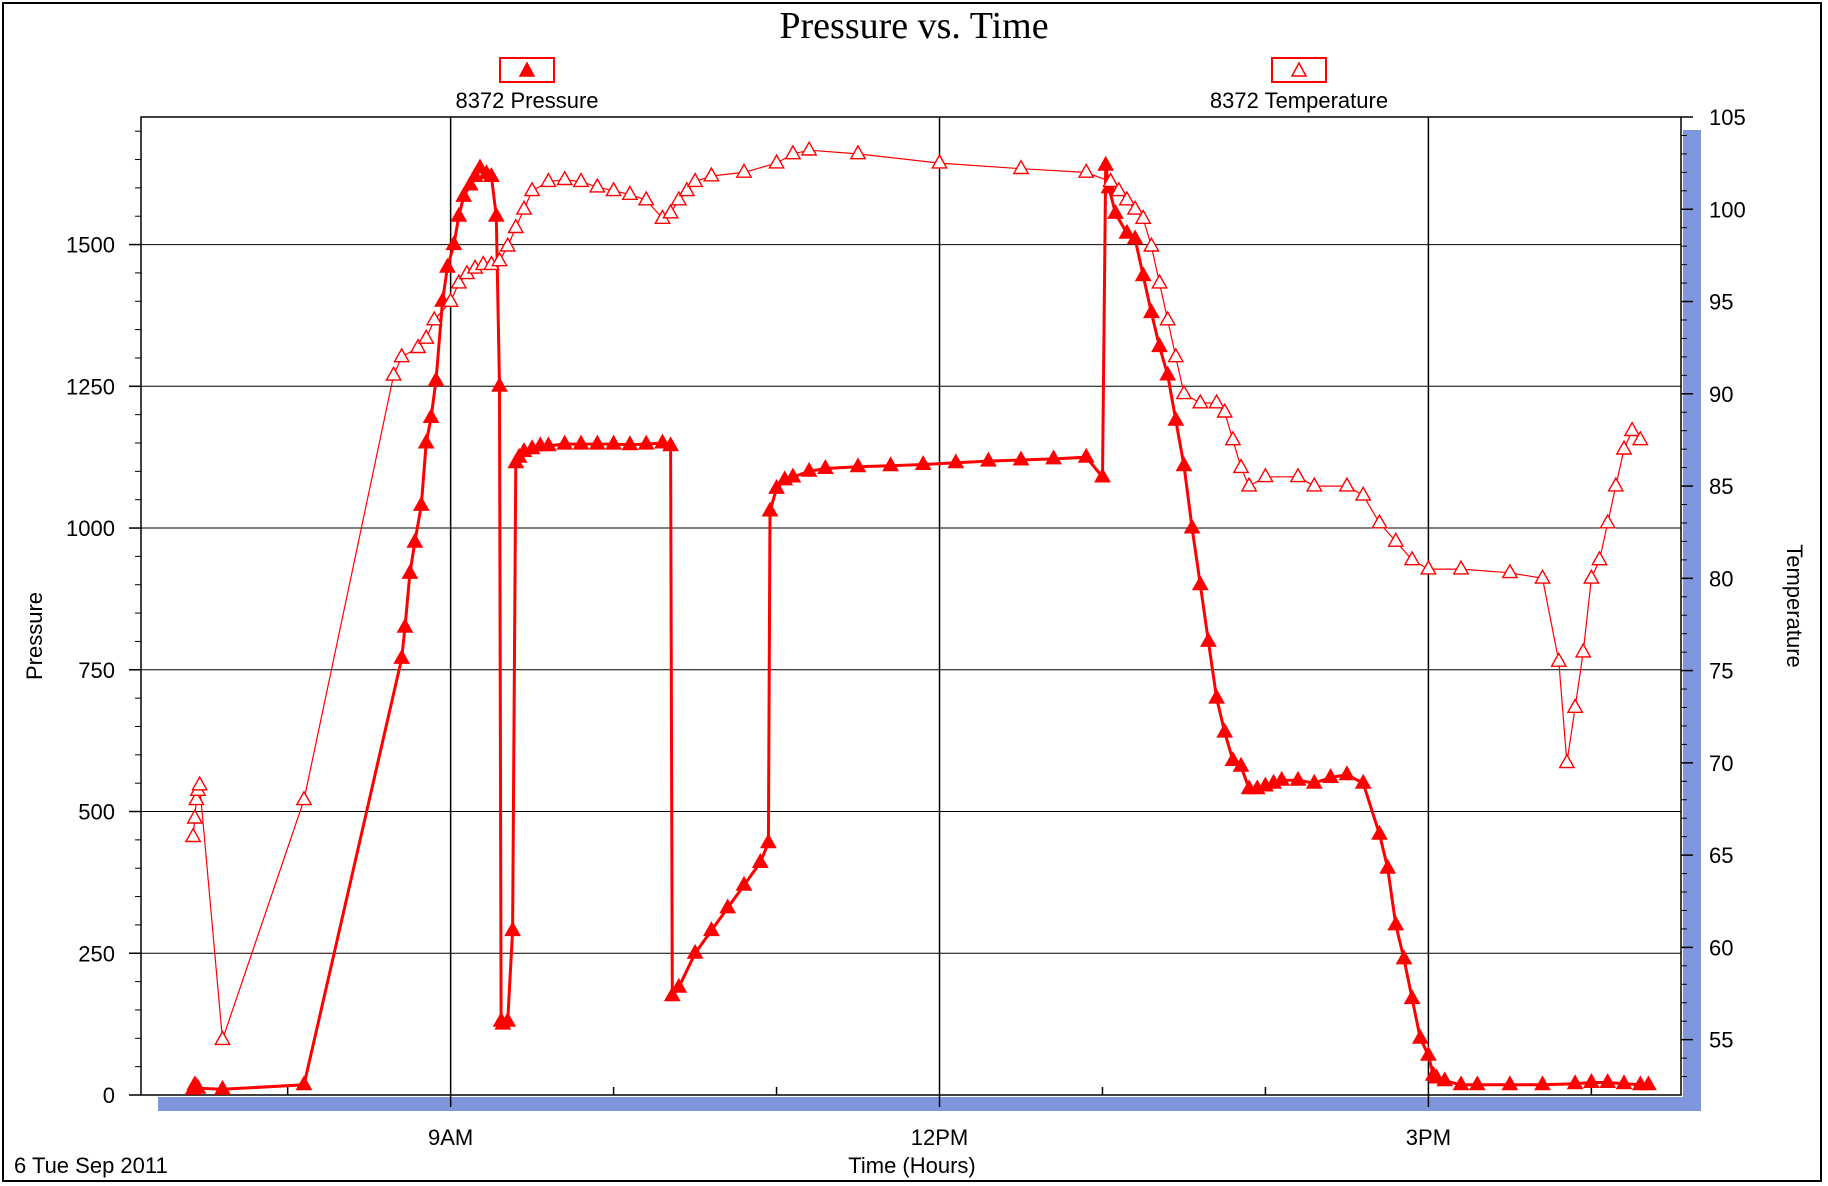  Describe the element at coordinates (96, 670) in the screenshot. I see `y-tick-label: 750` at that location.